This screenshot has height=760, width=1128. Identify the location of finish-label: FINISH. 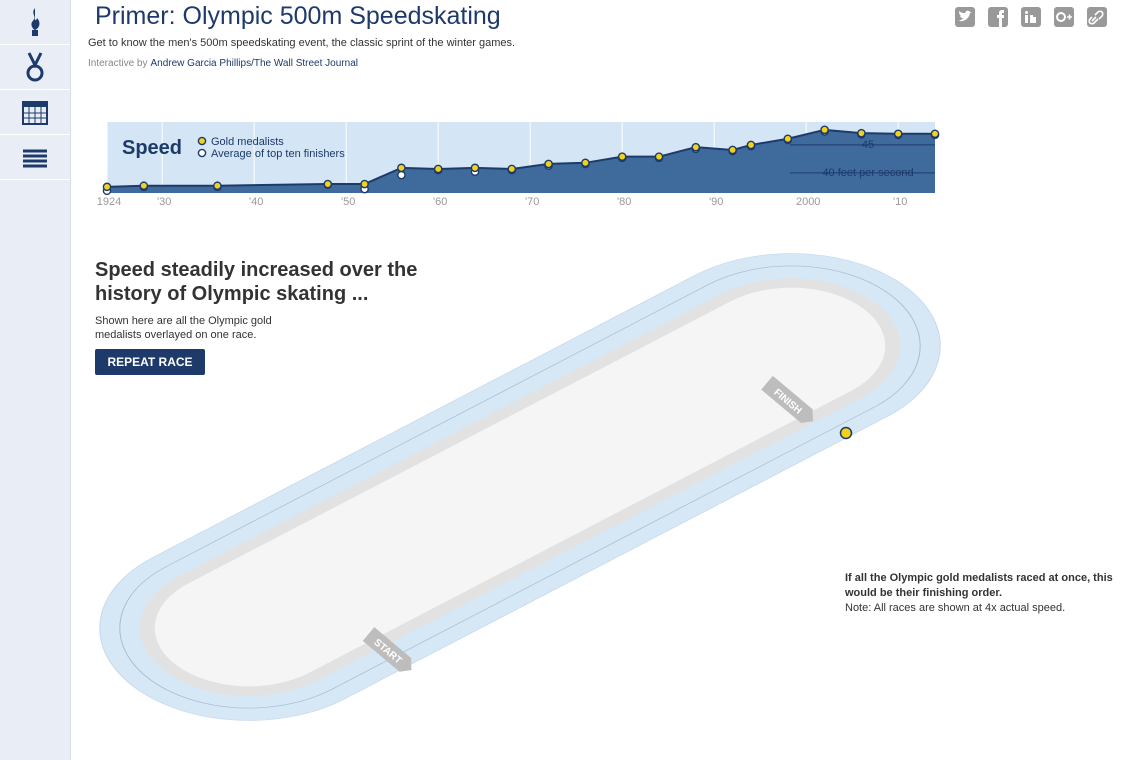
(787, 401).